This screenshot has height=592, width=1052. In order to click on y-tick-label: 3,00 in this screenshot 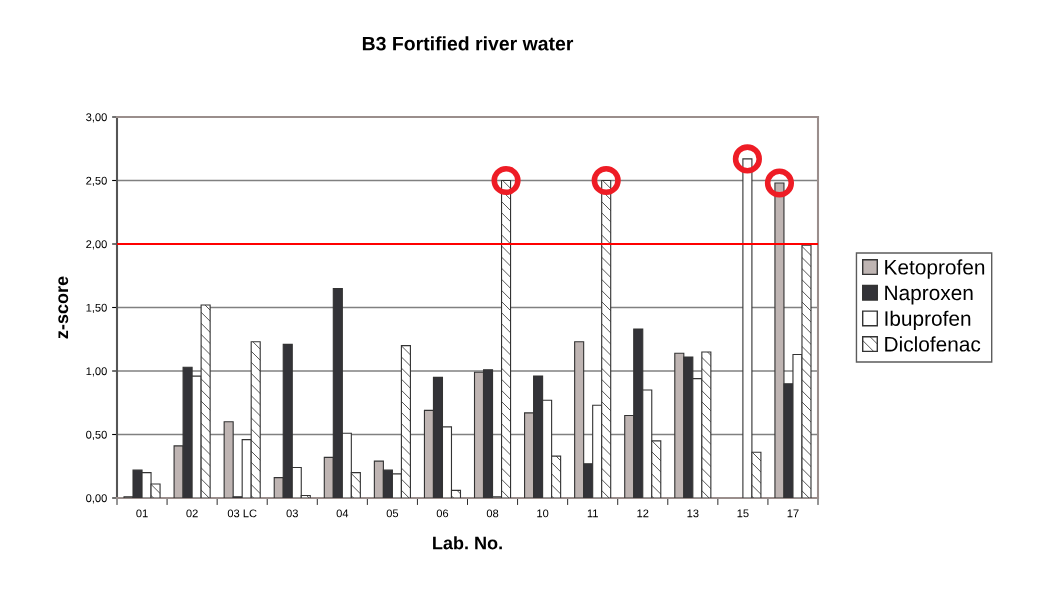, I will do `click(96, 118)`.